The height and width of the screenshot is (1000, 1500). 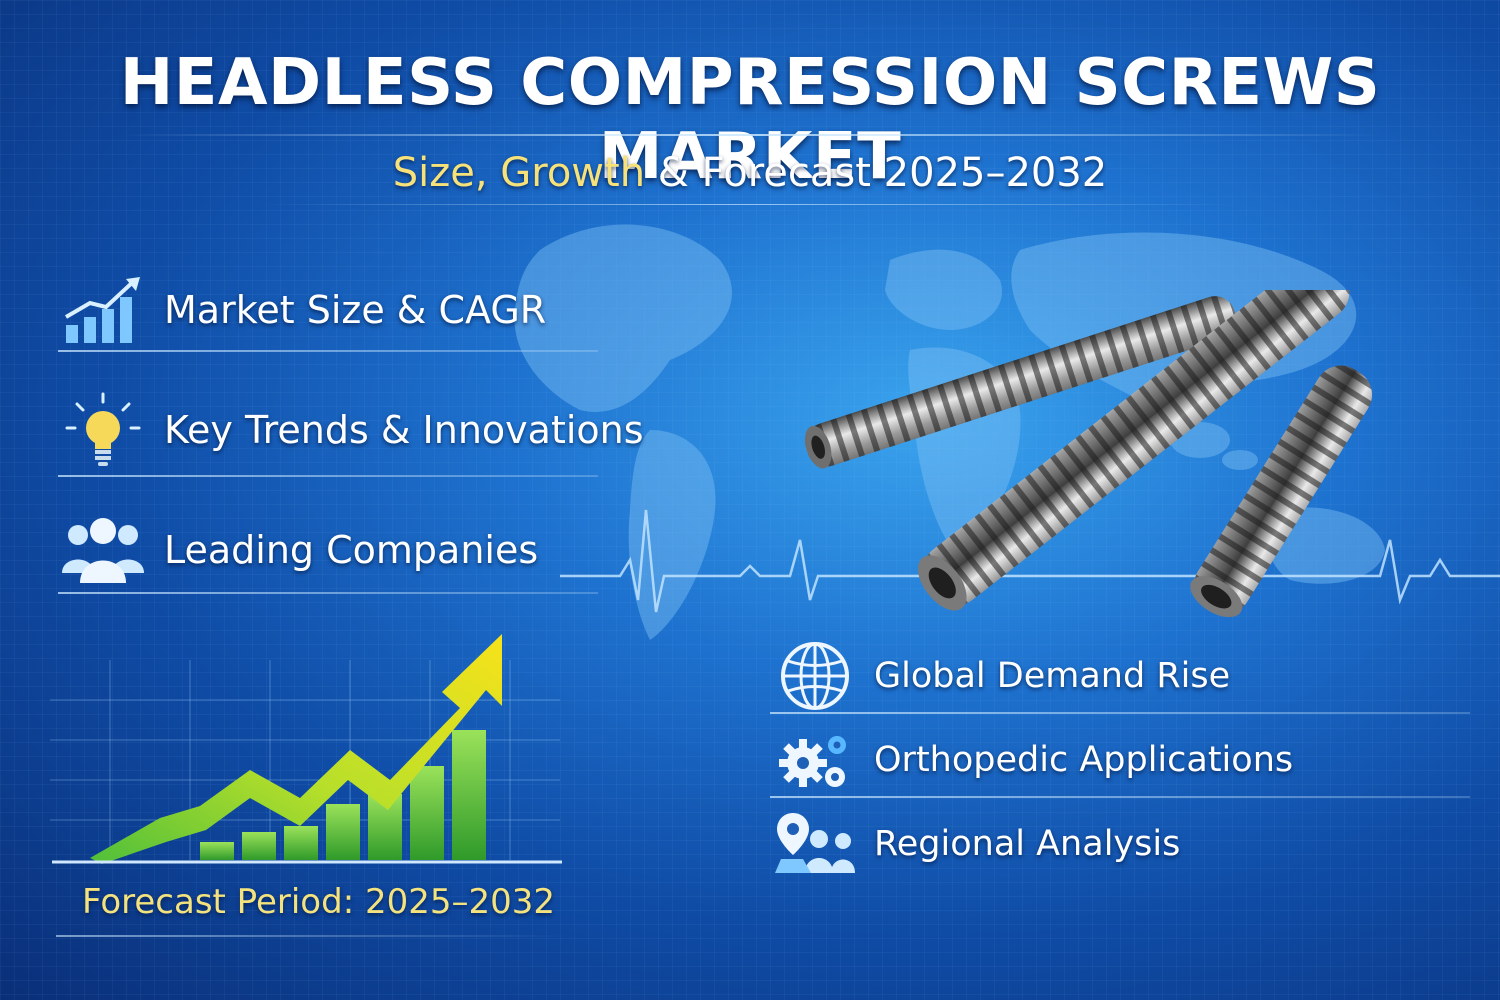 What do you see at coordinates (306, 749) in the screenshot?
I see `growth-chart-graphic` at bounding box center [306, 749].